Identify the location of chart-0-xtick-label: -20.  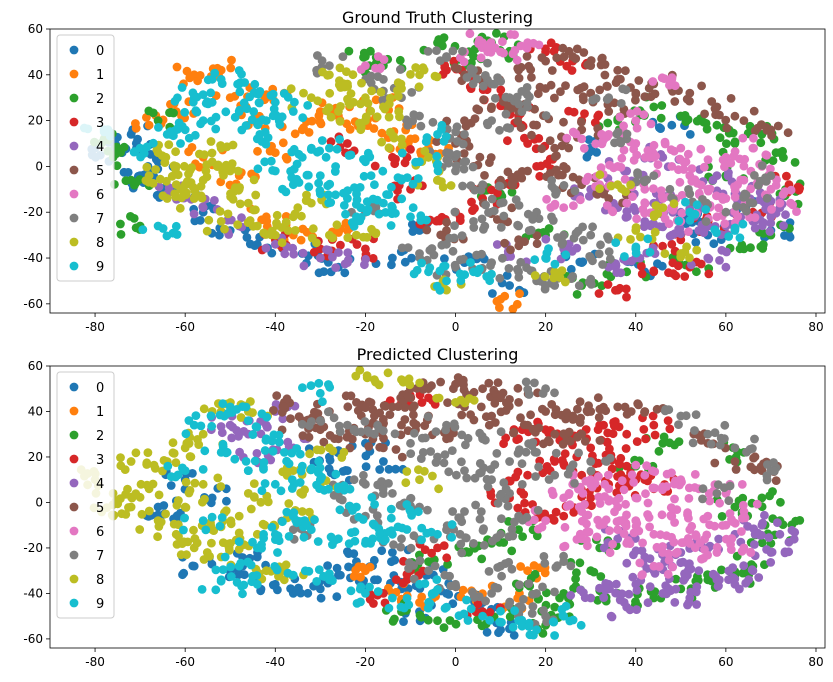
(366, 327).